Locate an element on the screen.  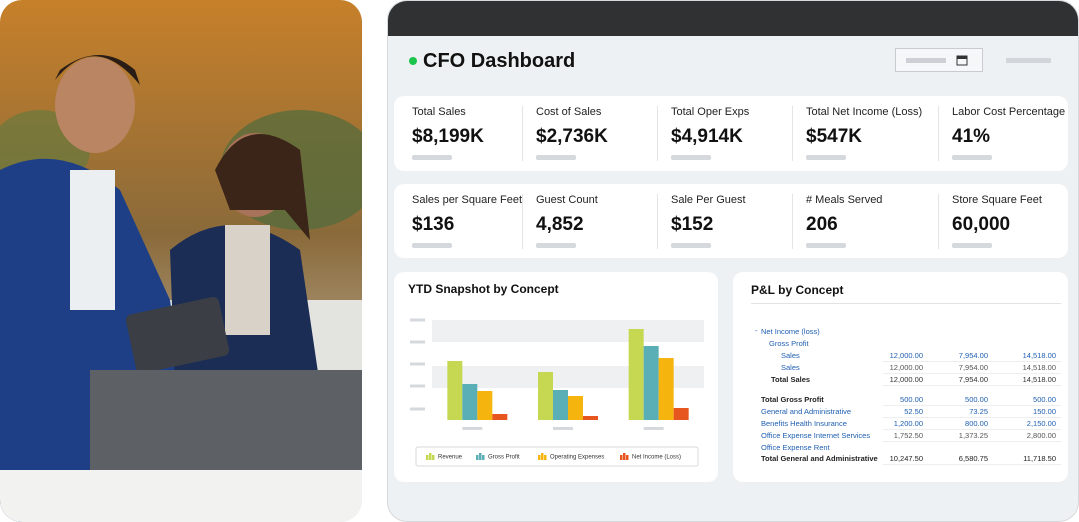
row-value: 1,752.50 is located at coordinates (908, 435).